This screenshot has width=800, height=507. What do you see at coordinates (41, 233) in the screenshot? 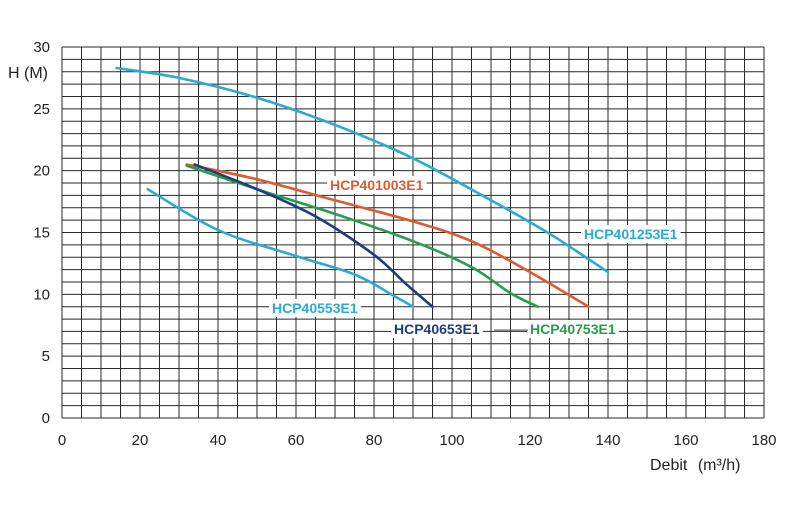
I see `y-tick-label: 15` at bounding box center [41, 233].